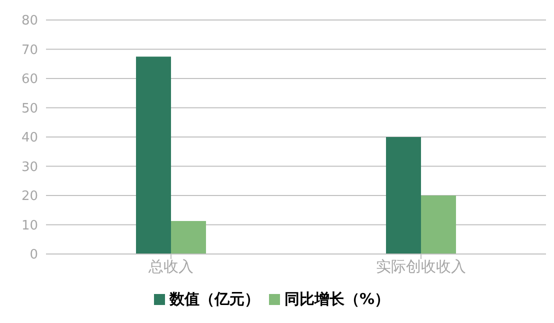 This screenshot has height=323, width=554. What do you see at coordinates (29, 226) in the screenshot?
I see `y-tick-label: 10` at bounding box center [29, 226].